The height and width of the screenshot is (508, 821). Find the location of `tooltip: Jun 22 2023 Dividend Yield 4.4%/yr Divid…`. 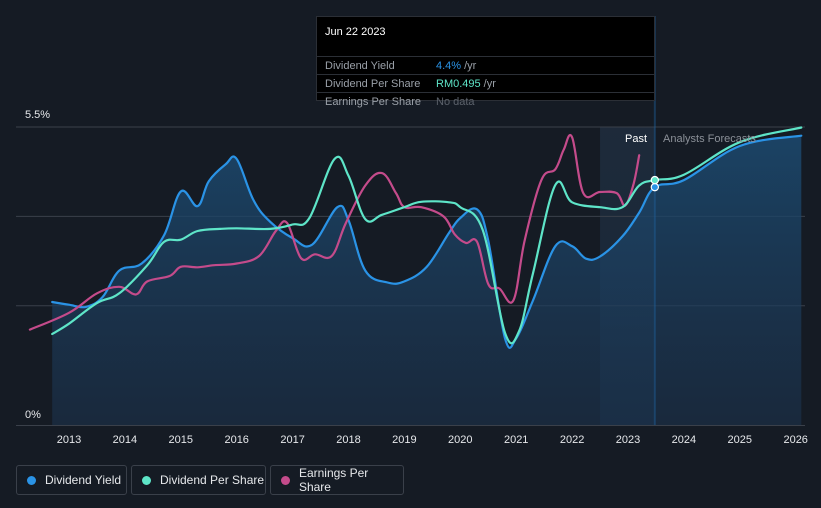

tooltip: Jun 22 2023 Dividend Yield 4.4%/yr Divid… is located at coordinates (485, 62).